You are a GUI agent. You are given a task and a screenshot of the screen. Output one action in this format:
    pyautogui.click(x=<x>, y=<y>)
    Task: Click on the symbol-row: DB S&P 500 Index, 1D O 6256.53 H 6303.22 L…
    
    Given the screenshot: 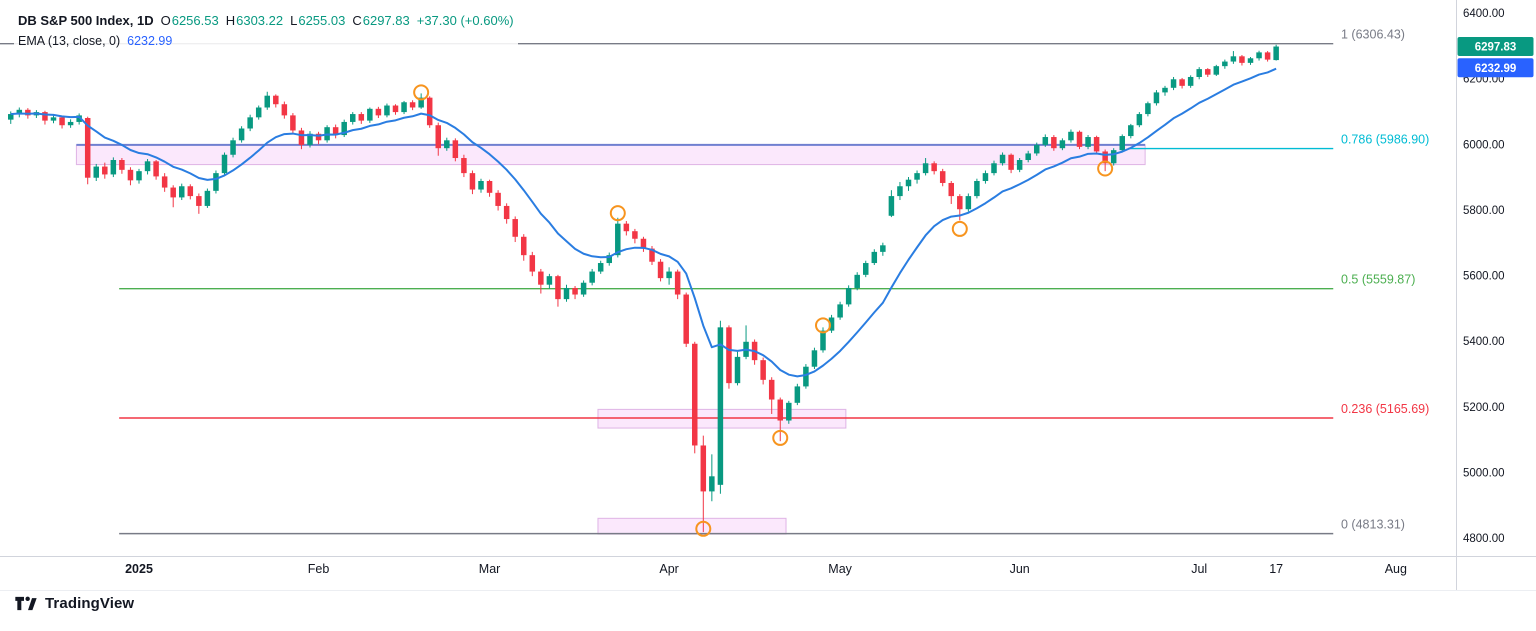 What is the action you would take?
    pyautogui.click(x=266, y=21)
    